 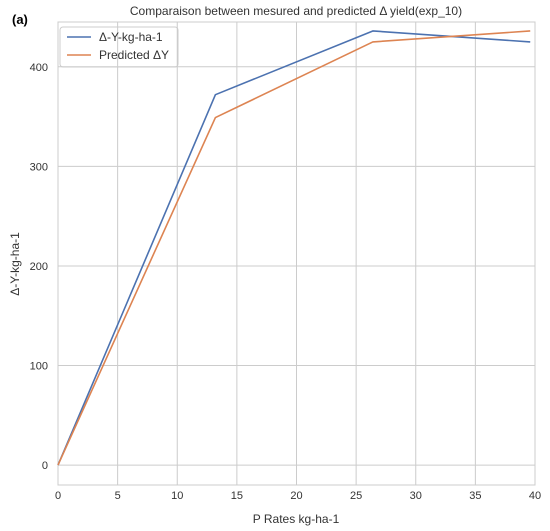 I want to click on x-tick-label: 30, so click(x=416, y=496).